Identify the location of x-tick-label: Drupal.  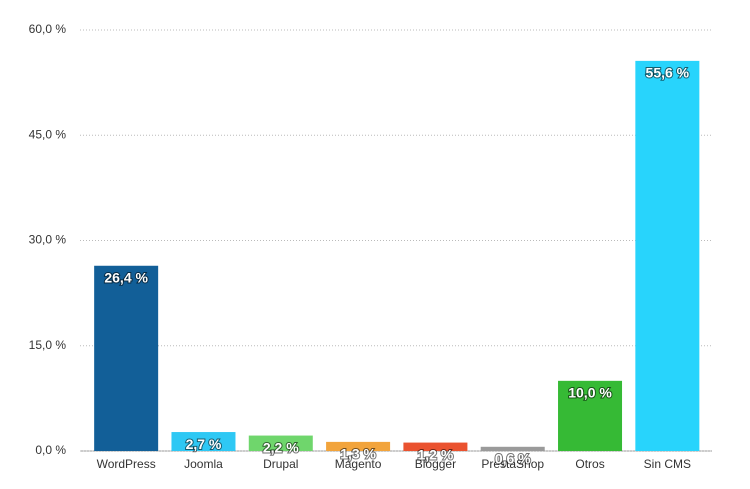
(280, 464).